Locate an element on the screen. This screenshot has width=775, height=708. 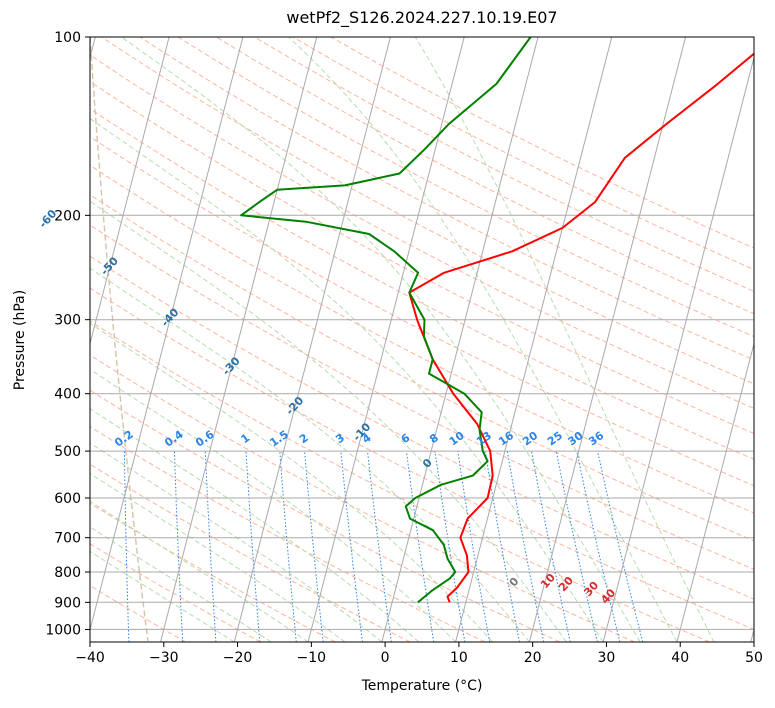
mixing-ratio-label: 2 is located at coordinates (304, 438).